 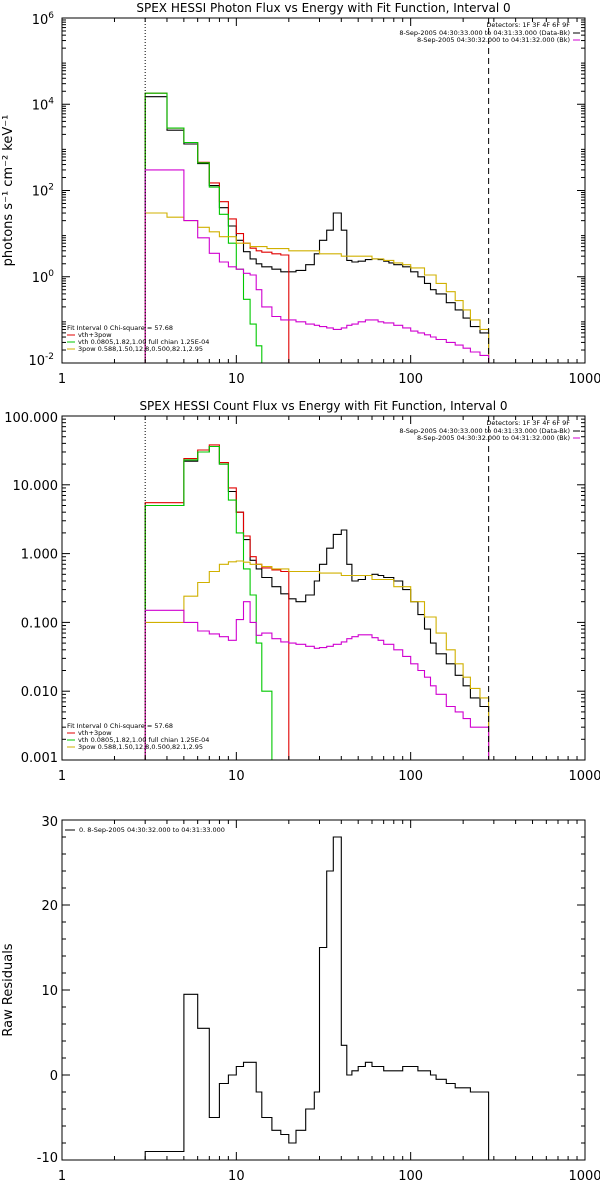 I want to click on y-tick-label: 30, so click(x=49, y=822).